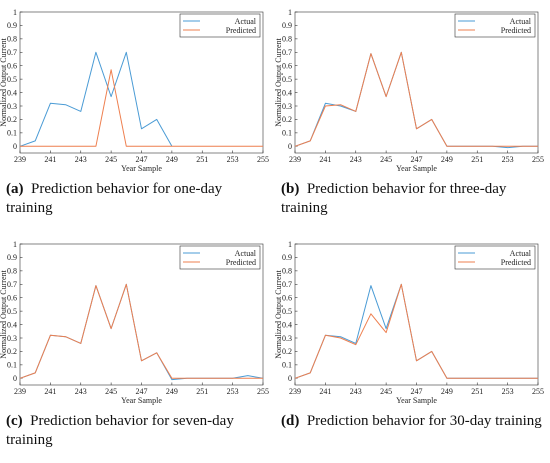 This screenshot has width=550, height=463. I want to click on caption-letter: (b), so click(290, 189).